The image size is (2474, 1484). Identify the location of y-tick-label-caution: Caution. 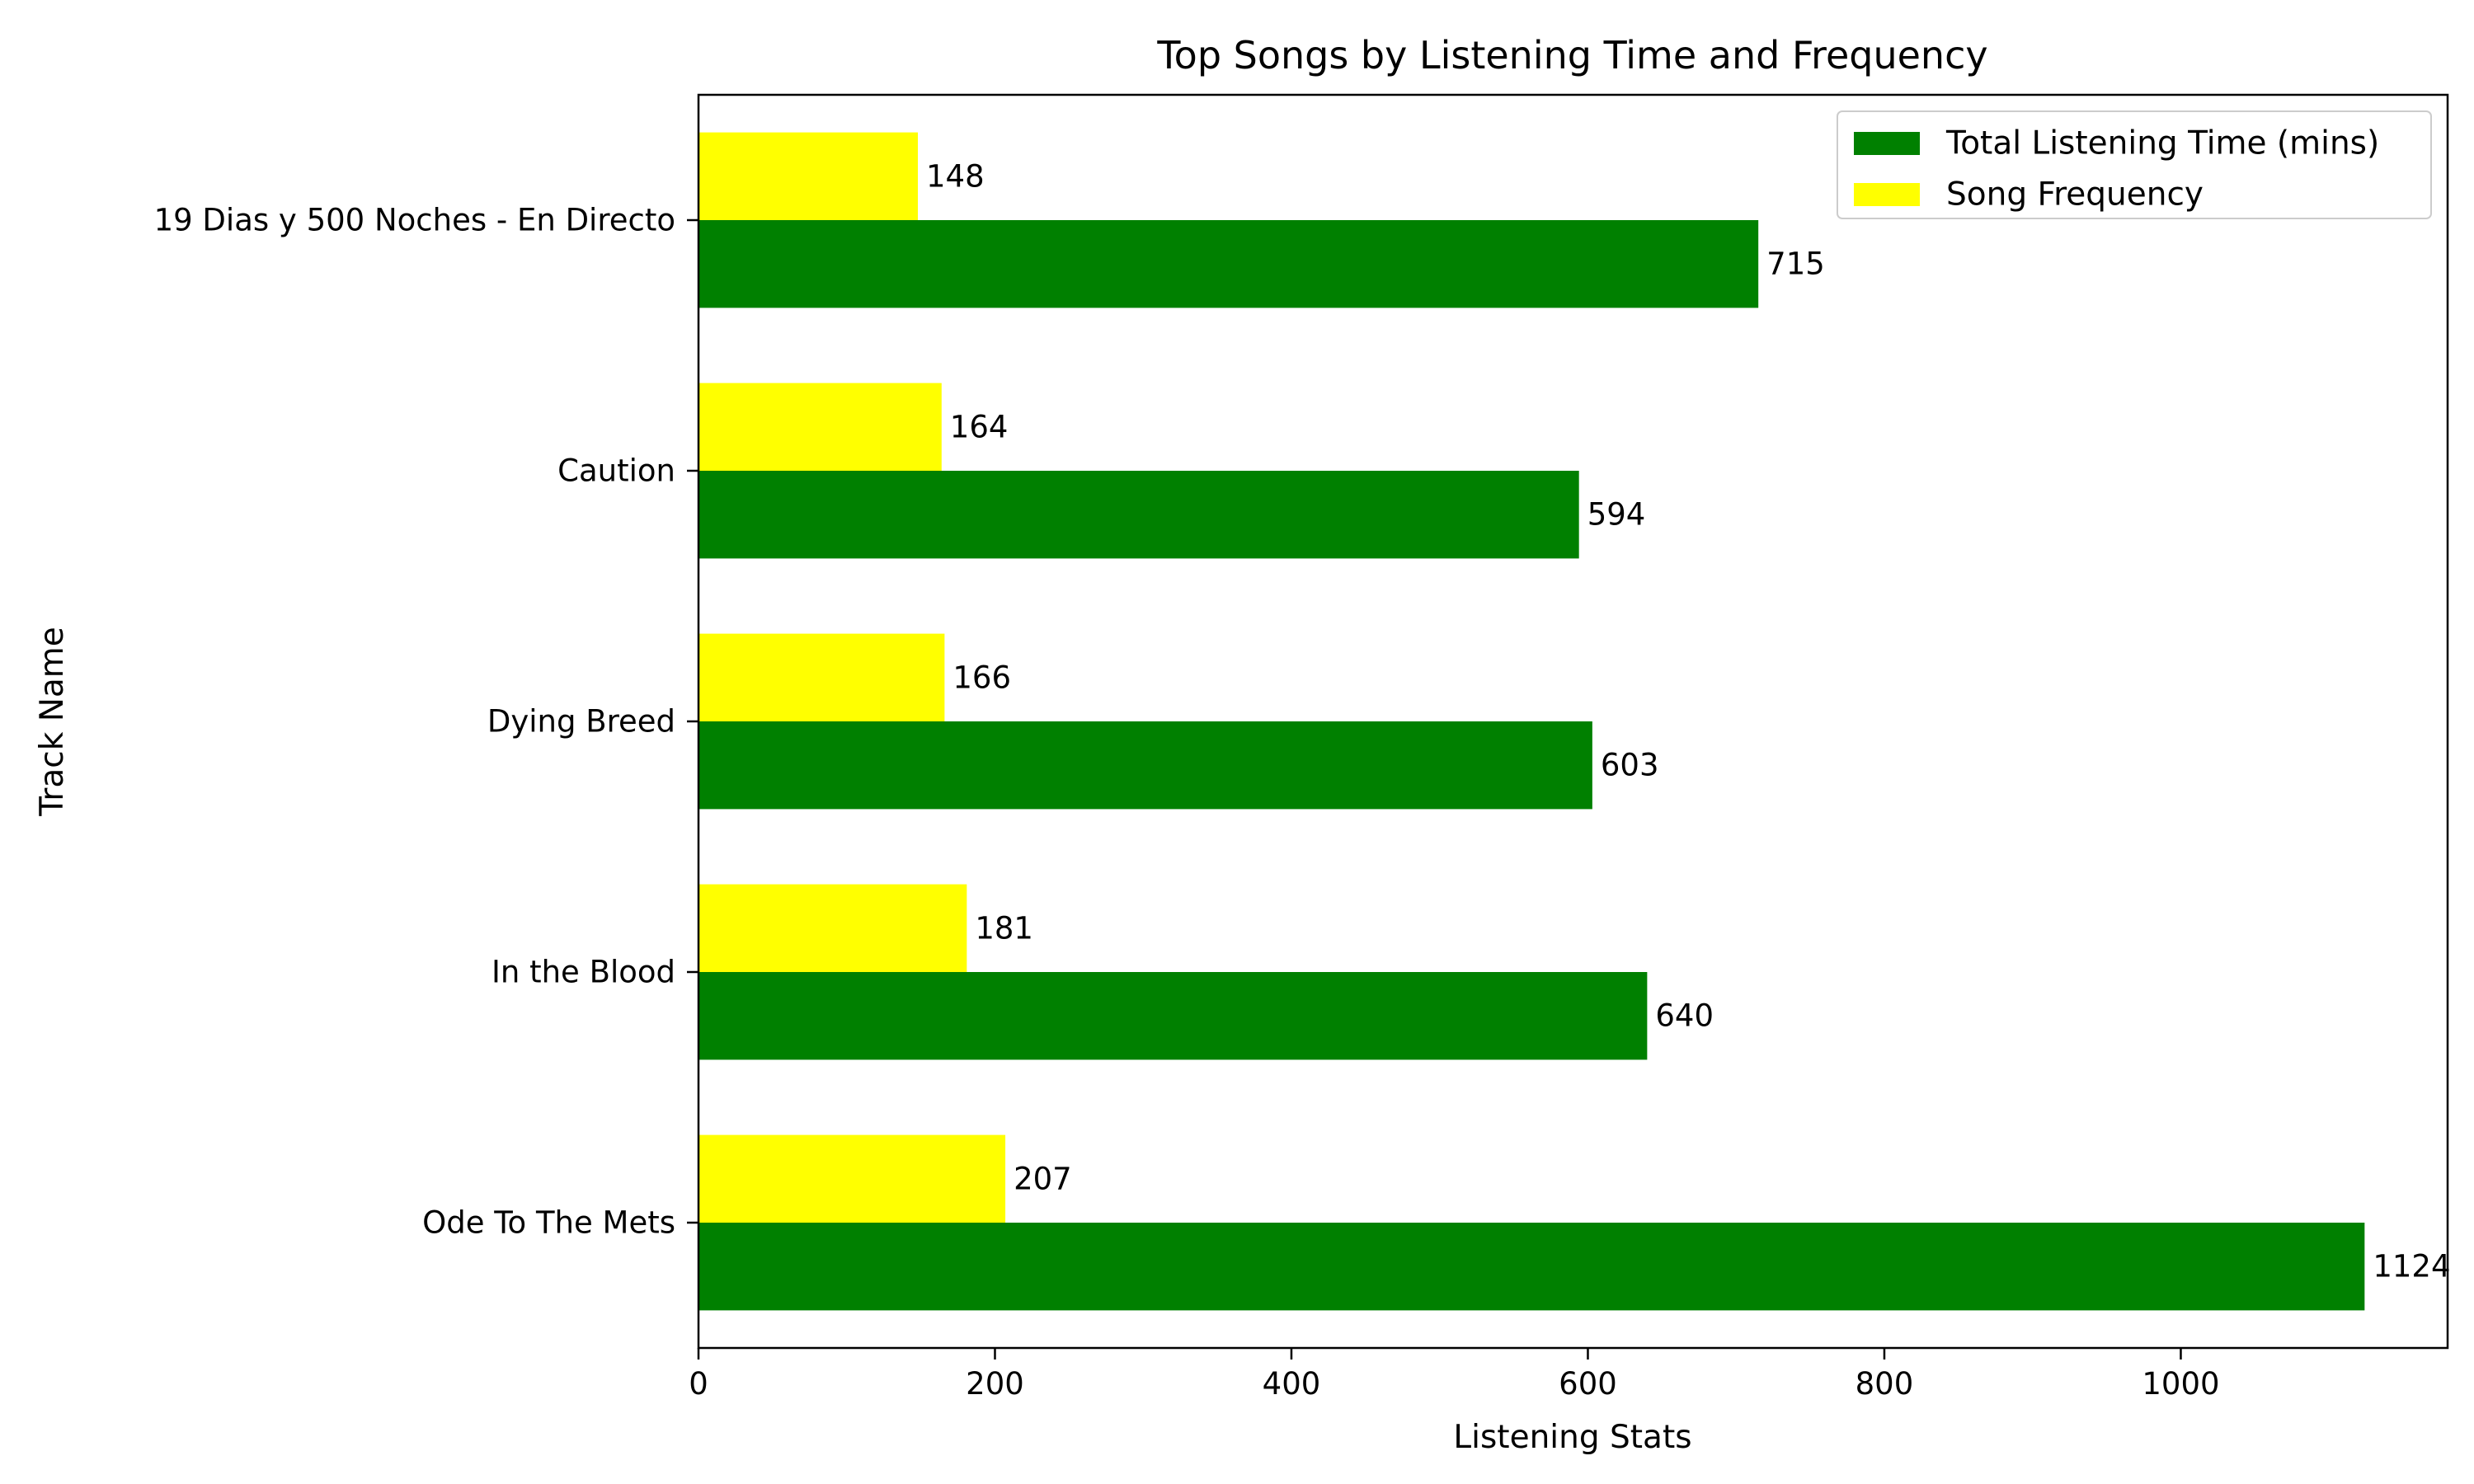
(616, 471).